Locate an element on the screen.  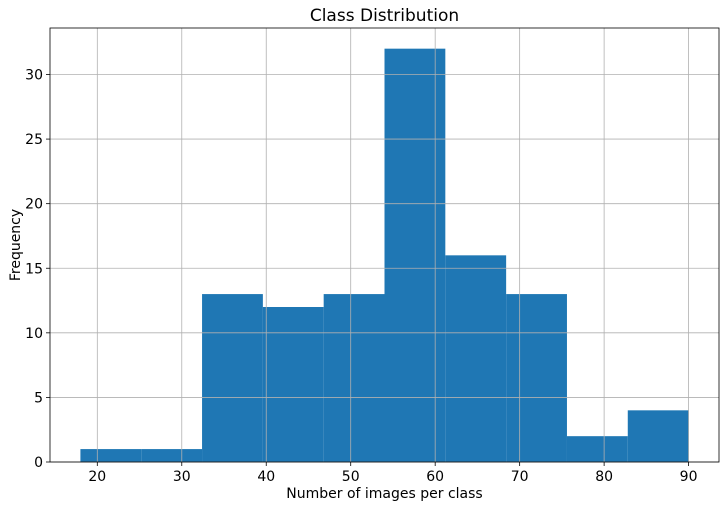
x-tick-label: 40 is located at coordinates (266, 477).